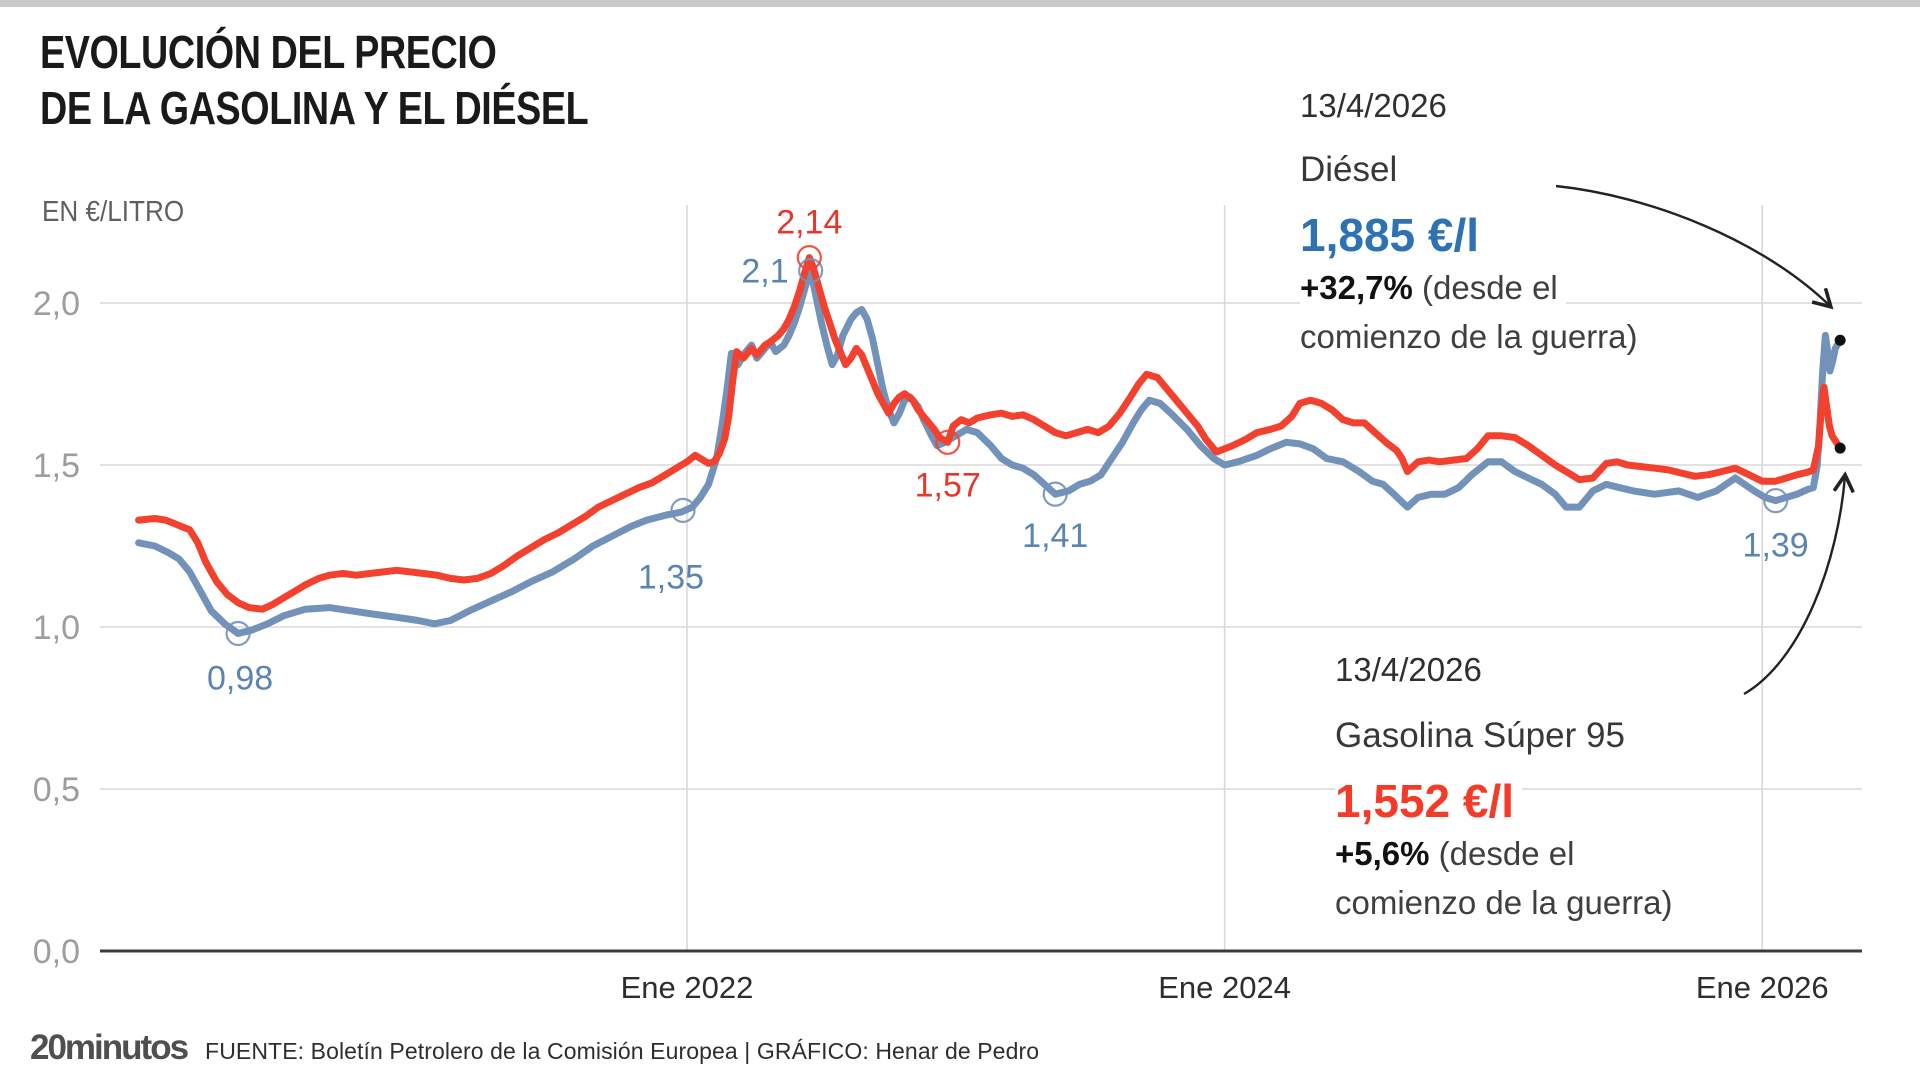 The image size is (1920, 1080). What do you see at coordinates (1508, 902) in the screenshot?
I see `callout-gasolina-change-line2: comienzo de la guerra)` at bounding box center [1508, 902].